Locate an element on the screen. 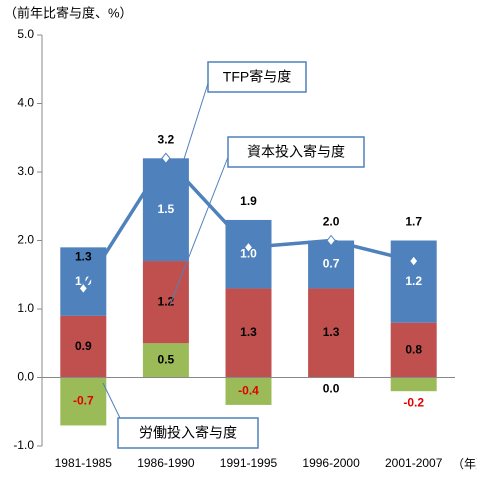  x-tick-label: 1996-2000 is located at coordinates (331, 463).